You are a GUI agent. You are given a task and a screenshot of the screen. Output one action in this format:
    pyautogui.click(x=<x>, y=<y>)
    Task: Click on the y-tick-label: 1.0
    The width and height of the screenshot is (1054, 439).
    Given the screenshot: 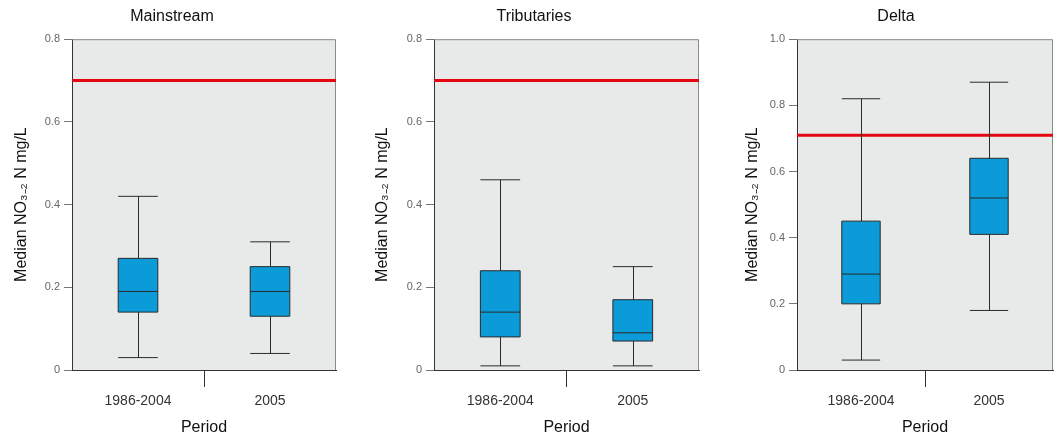 What is the action you would take?
    pyautogui.click(x=777, y=38)
    